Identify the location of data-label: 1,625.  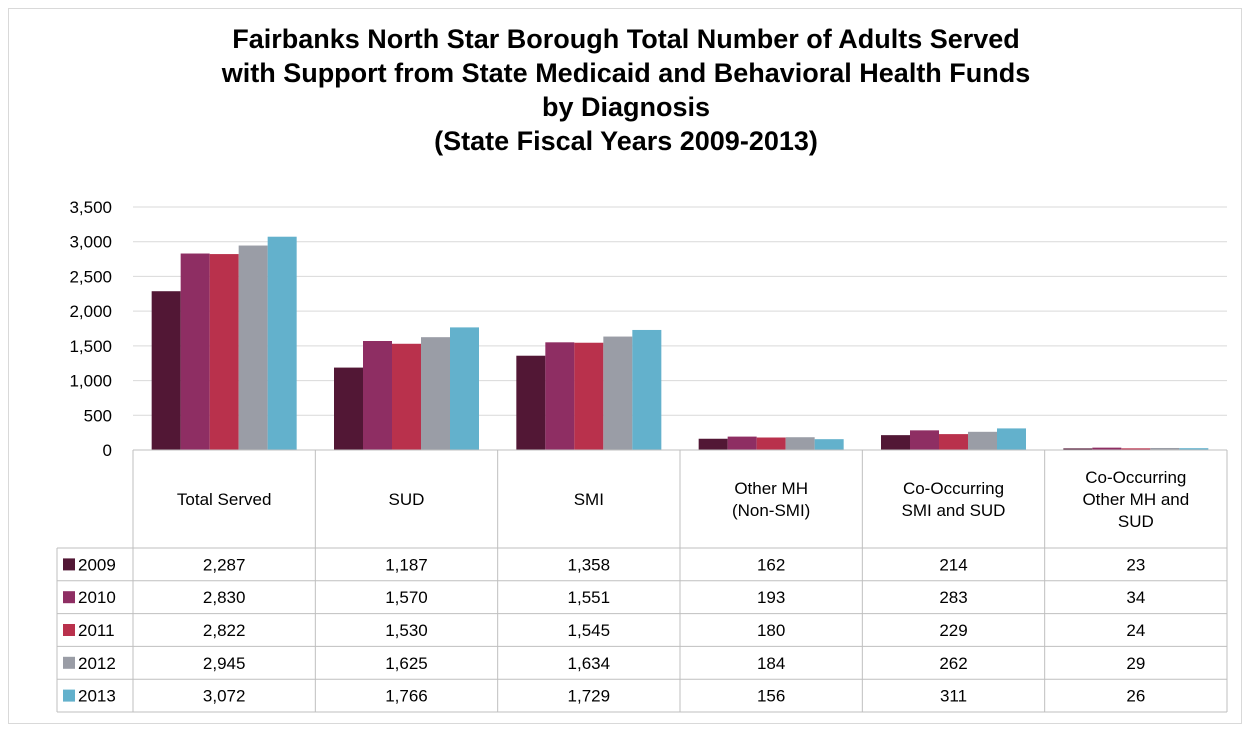
(406, 663).